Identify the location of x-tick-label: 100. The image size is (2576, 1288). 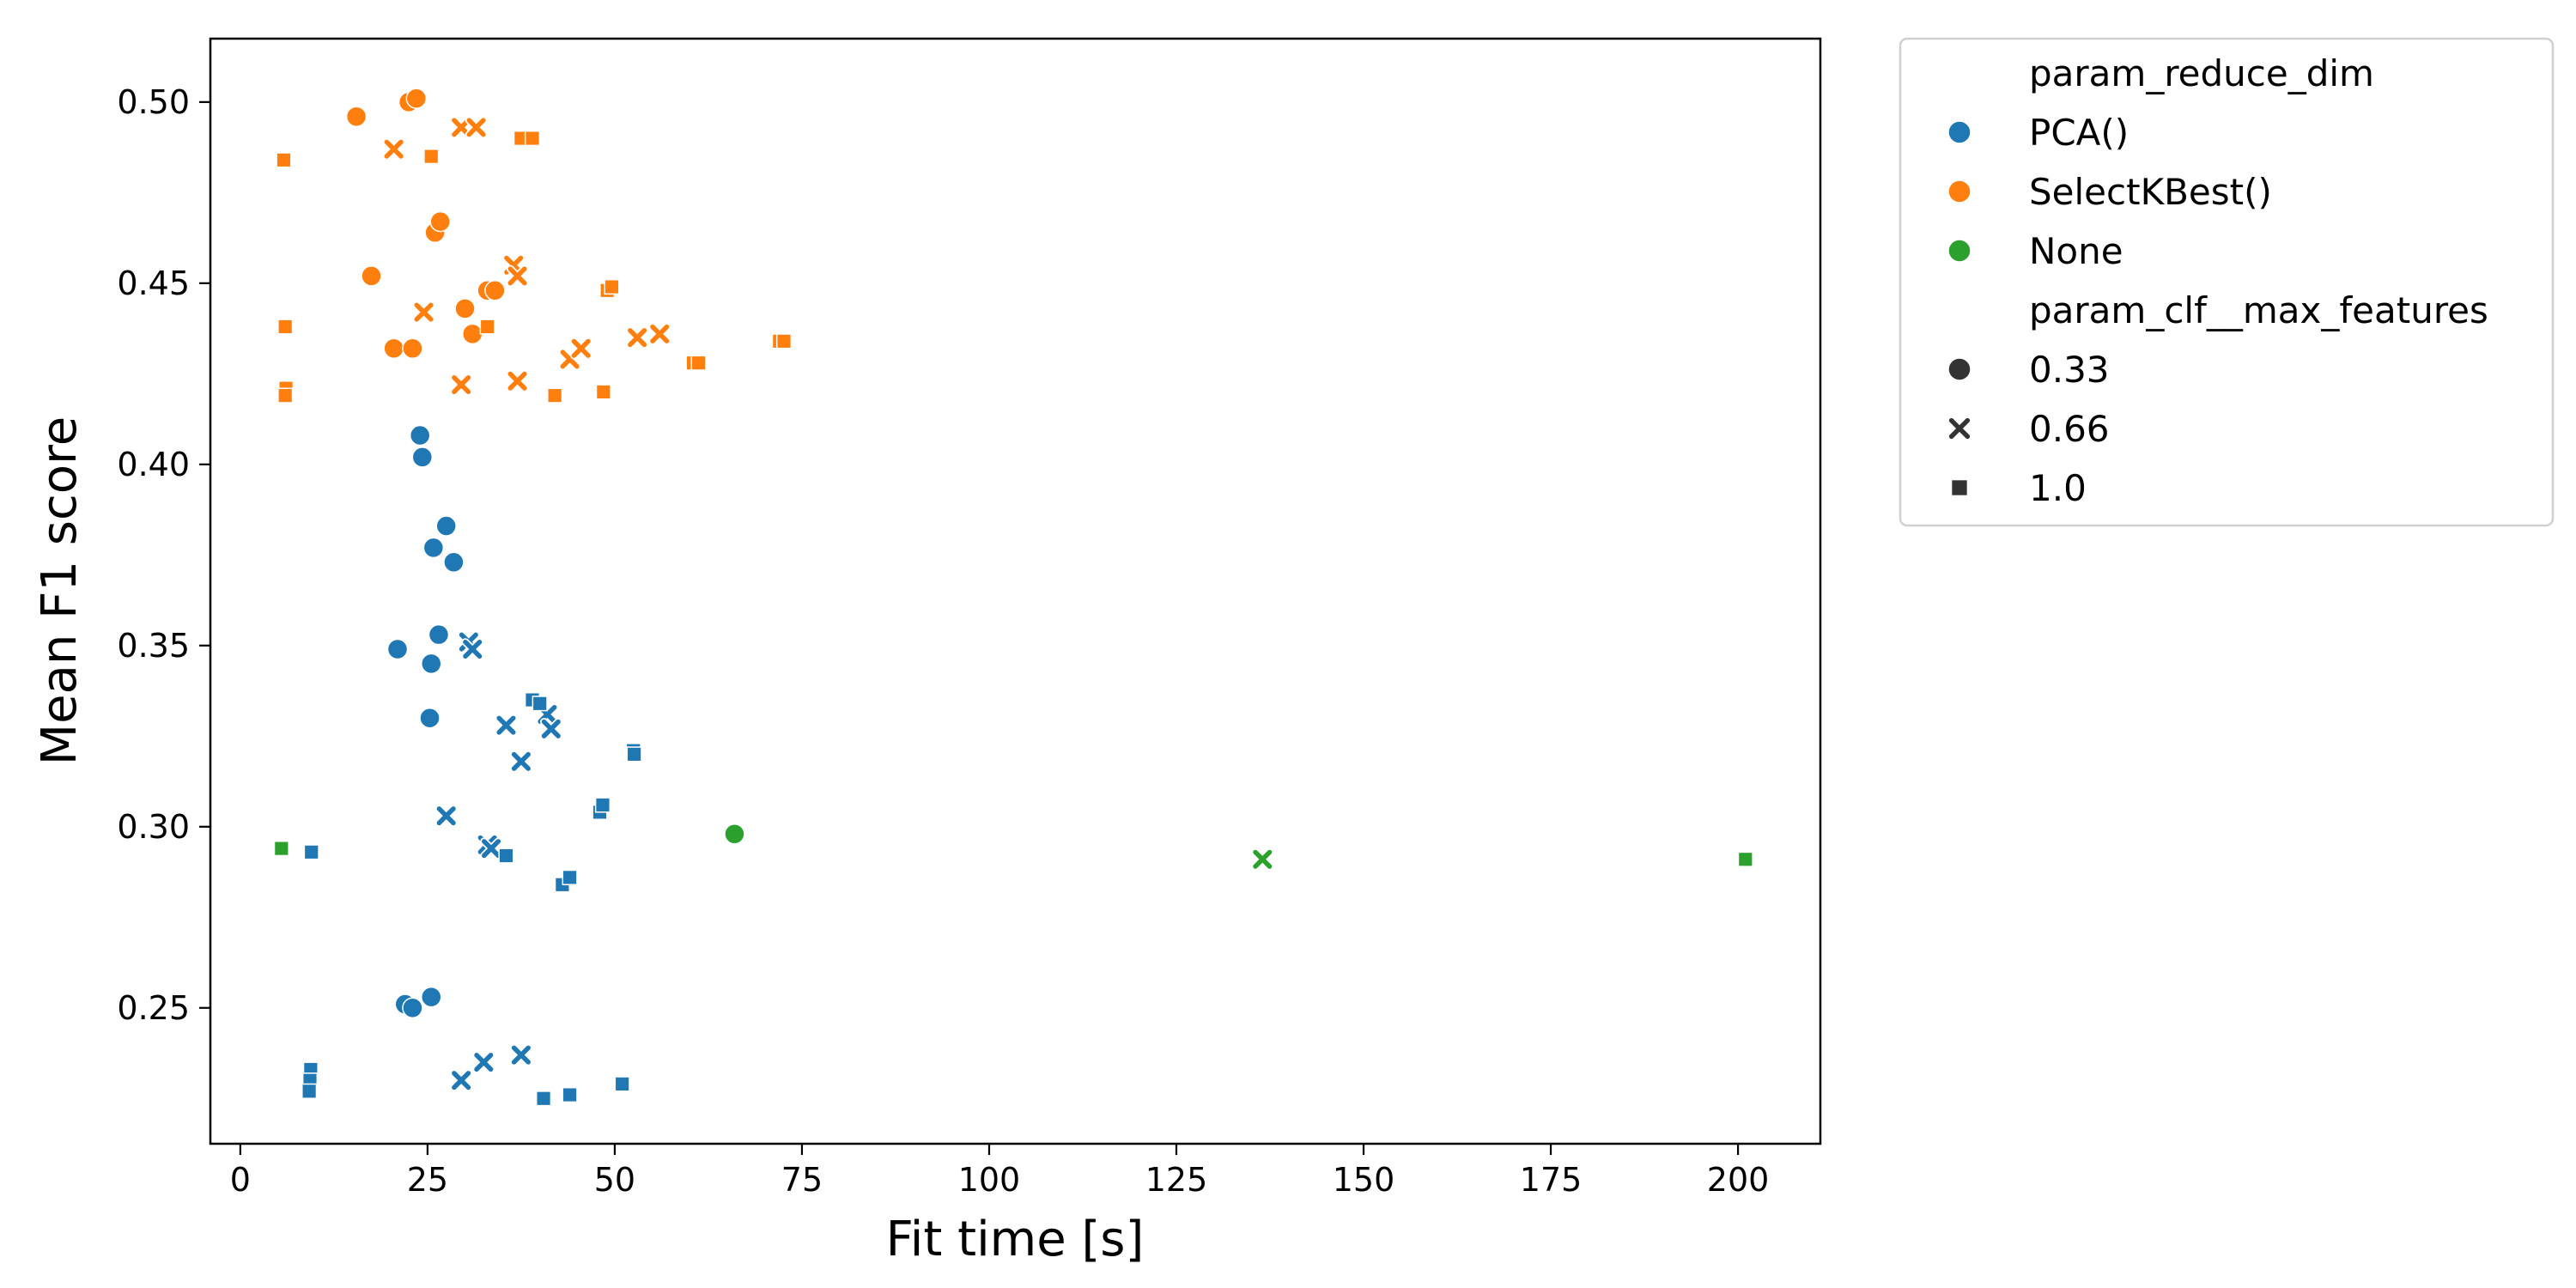
(990, 1180).